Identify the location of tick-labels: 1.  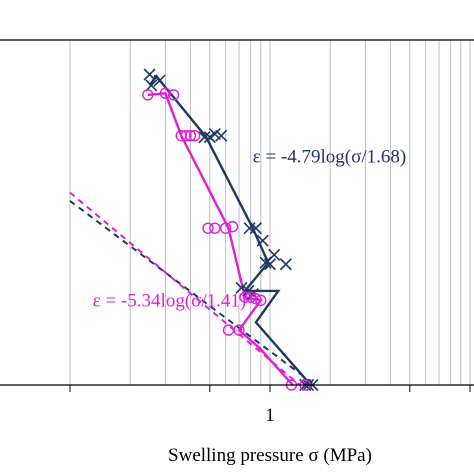
(270, 415).